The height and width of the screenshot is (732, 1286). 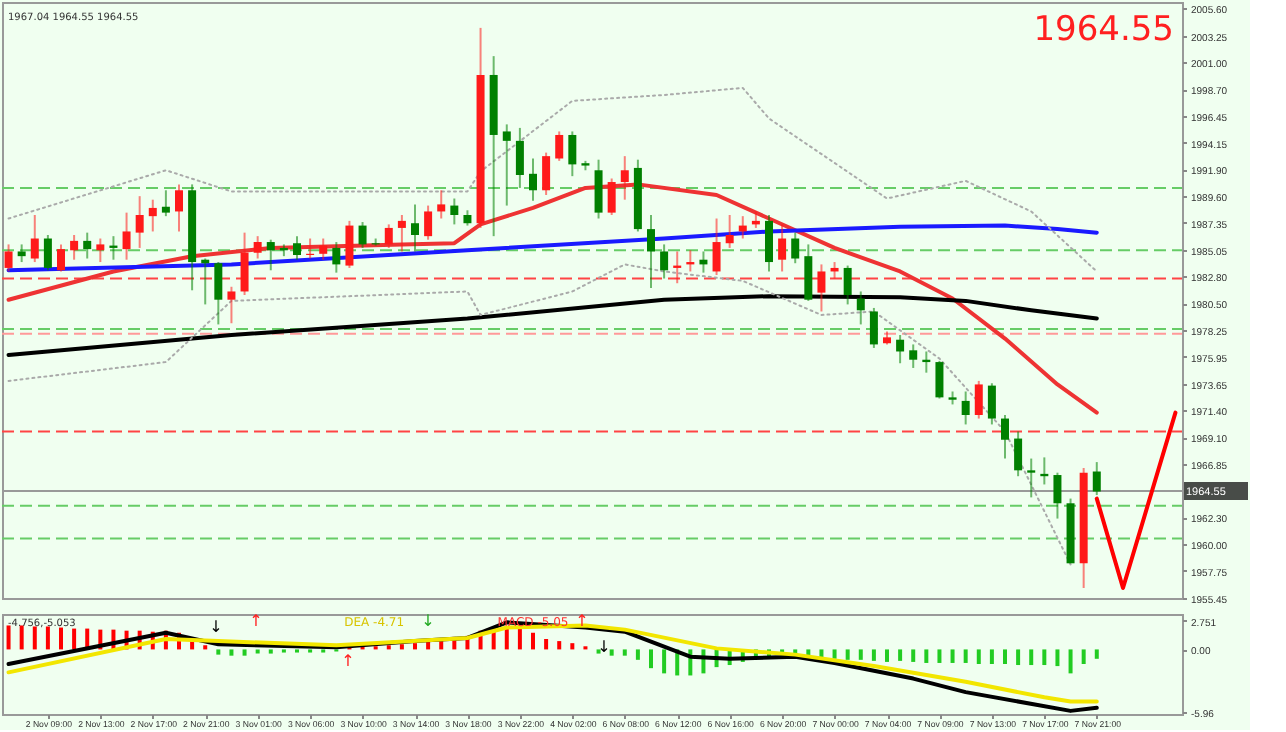 What do you see at coordinates (1103, 30) in the screenshot?
I see `annotation: 1964.55` at bounding box center [1103, 30].